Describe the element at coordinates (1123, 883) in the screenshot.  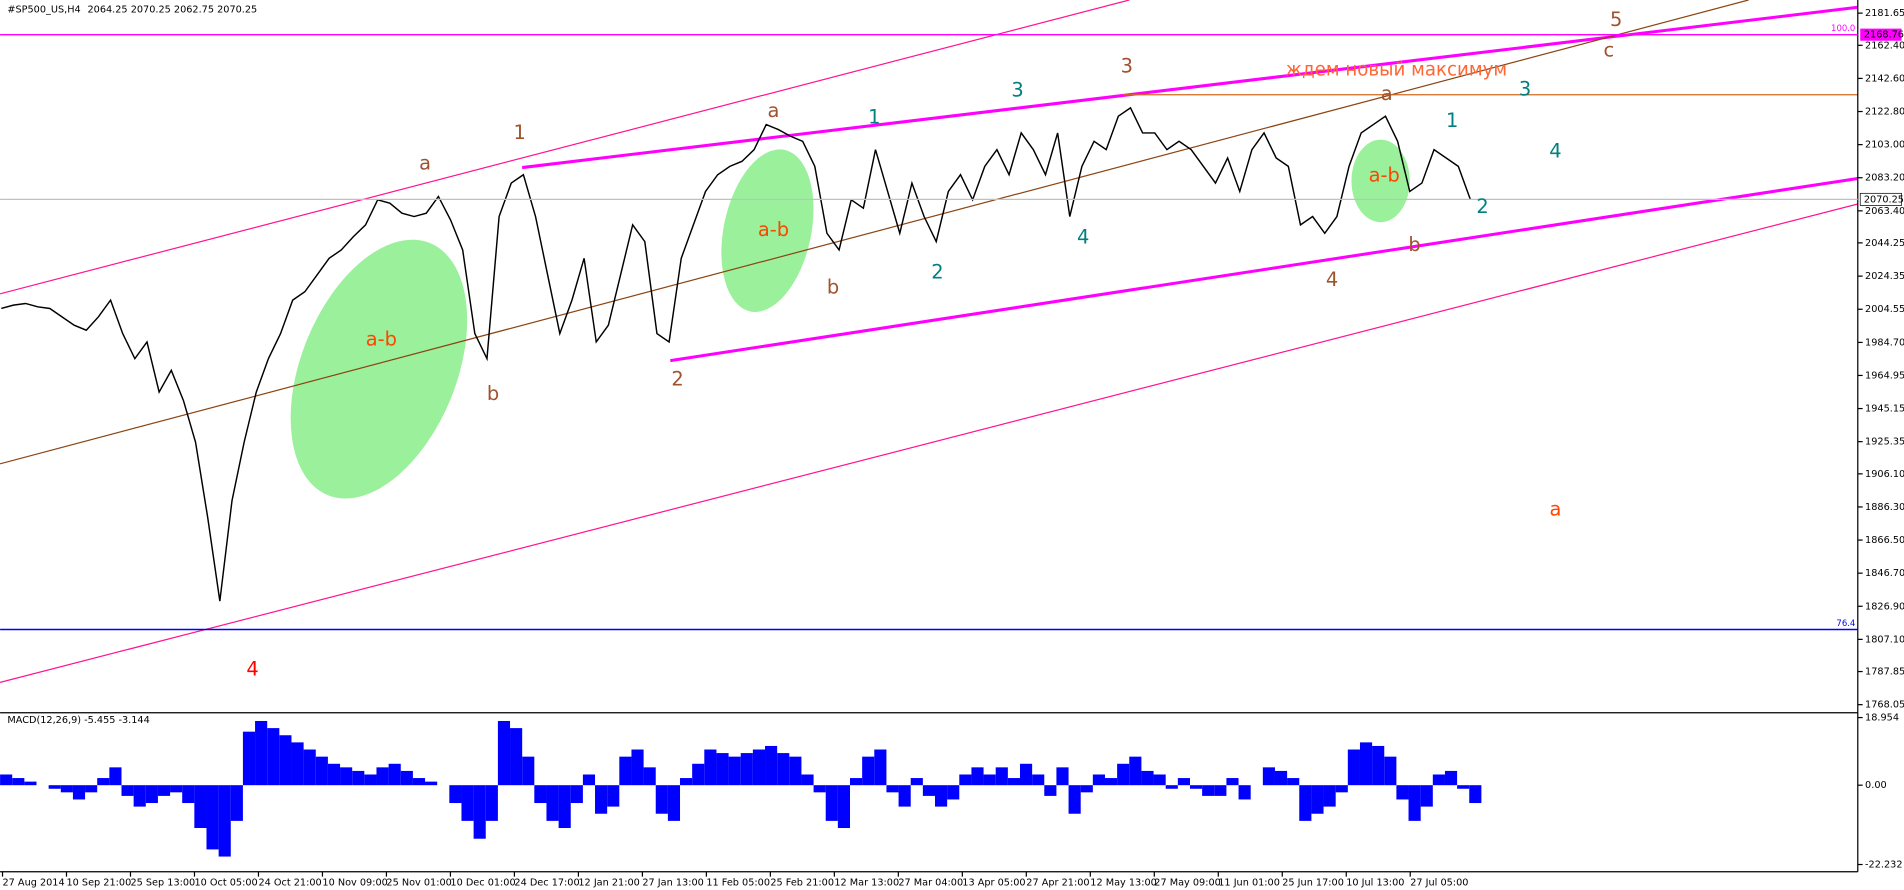
I see `x-tick-label: 12 May 13:00` at that location.